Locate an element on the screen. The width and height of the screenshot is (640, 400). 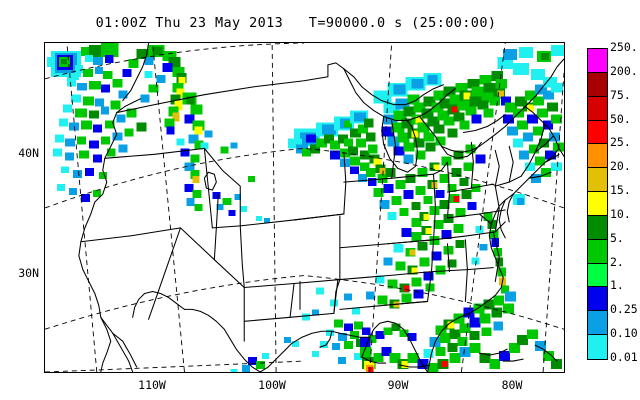
colorbar-tick-1: 1. is located at coordinates (617, 285).